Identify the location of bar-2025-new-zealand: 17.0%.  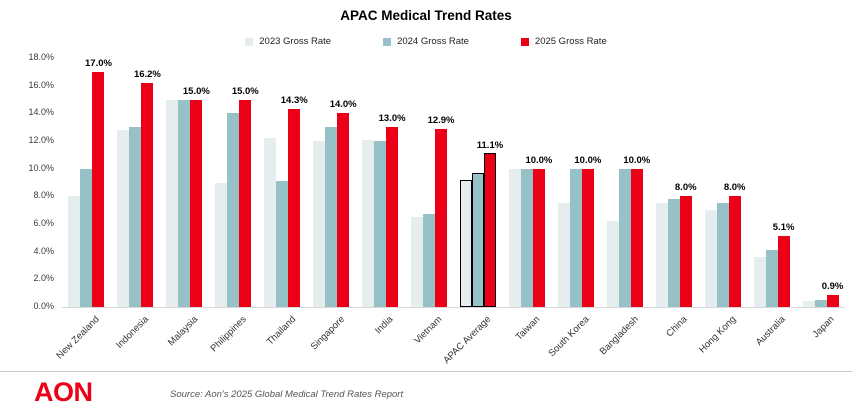
(98, 182).